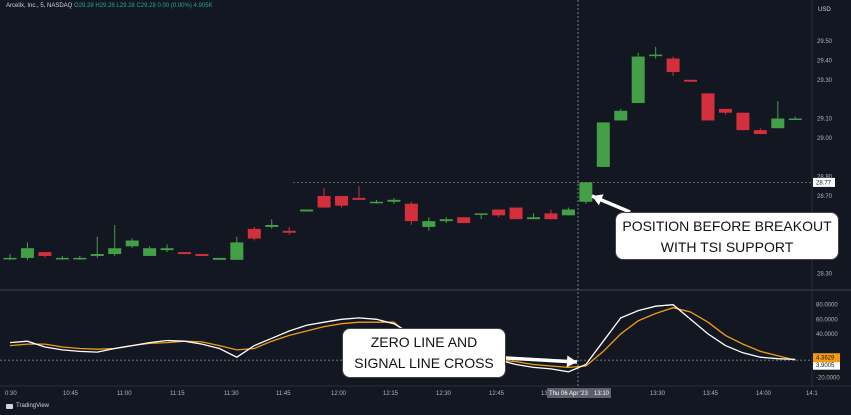  What do you see at coordinates (828, 379) in the screenshot?
I see `tsi-tick-label: -20.0000` at bounding box center [828, 379].